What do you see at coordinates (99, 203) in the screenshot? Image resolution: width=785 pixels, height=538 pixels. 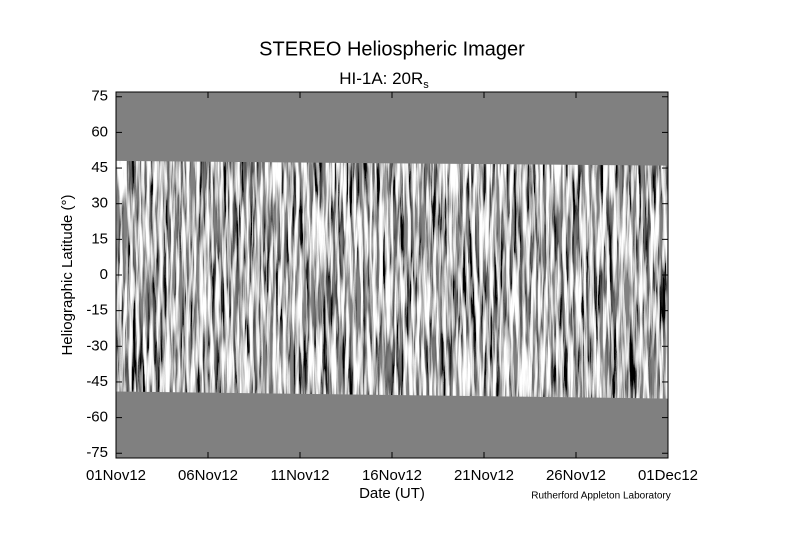 I see `y-tick-label: 30` at bounding box center [99, 203].